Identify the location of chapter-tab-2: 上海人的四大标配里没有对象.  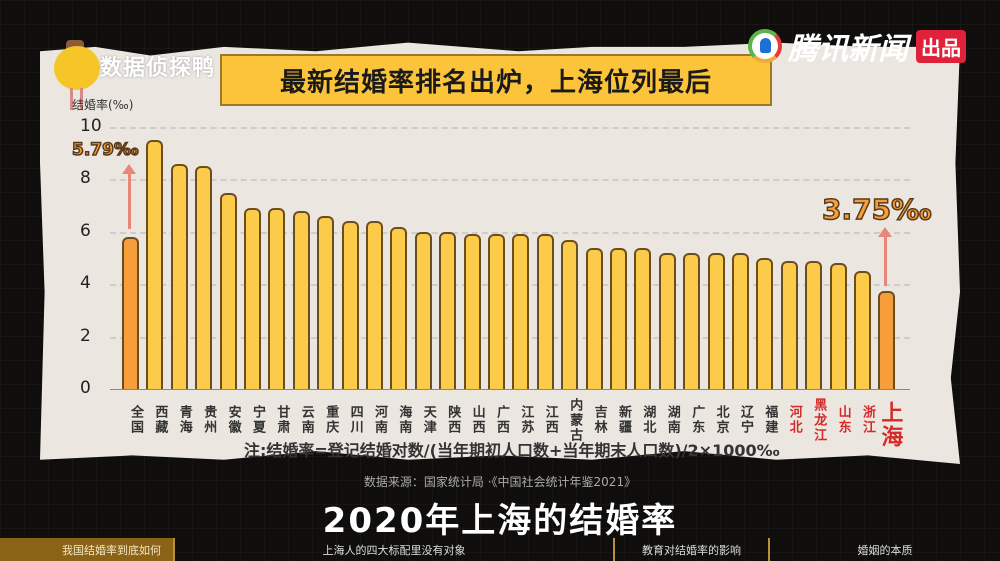
(395, 549).